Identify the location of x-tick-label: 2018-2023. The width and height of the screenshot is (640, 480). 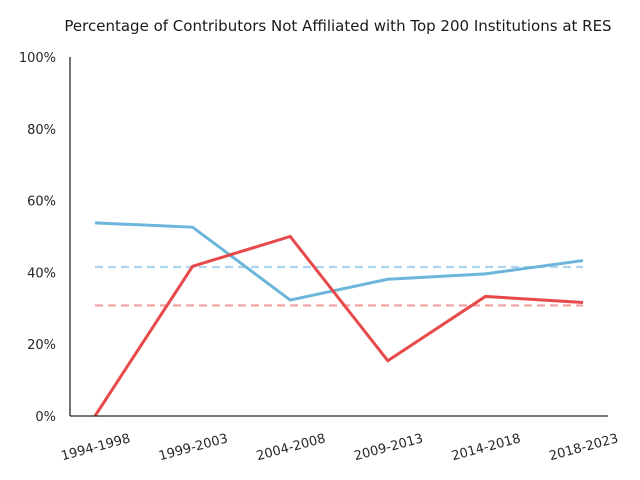
(584, 447).